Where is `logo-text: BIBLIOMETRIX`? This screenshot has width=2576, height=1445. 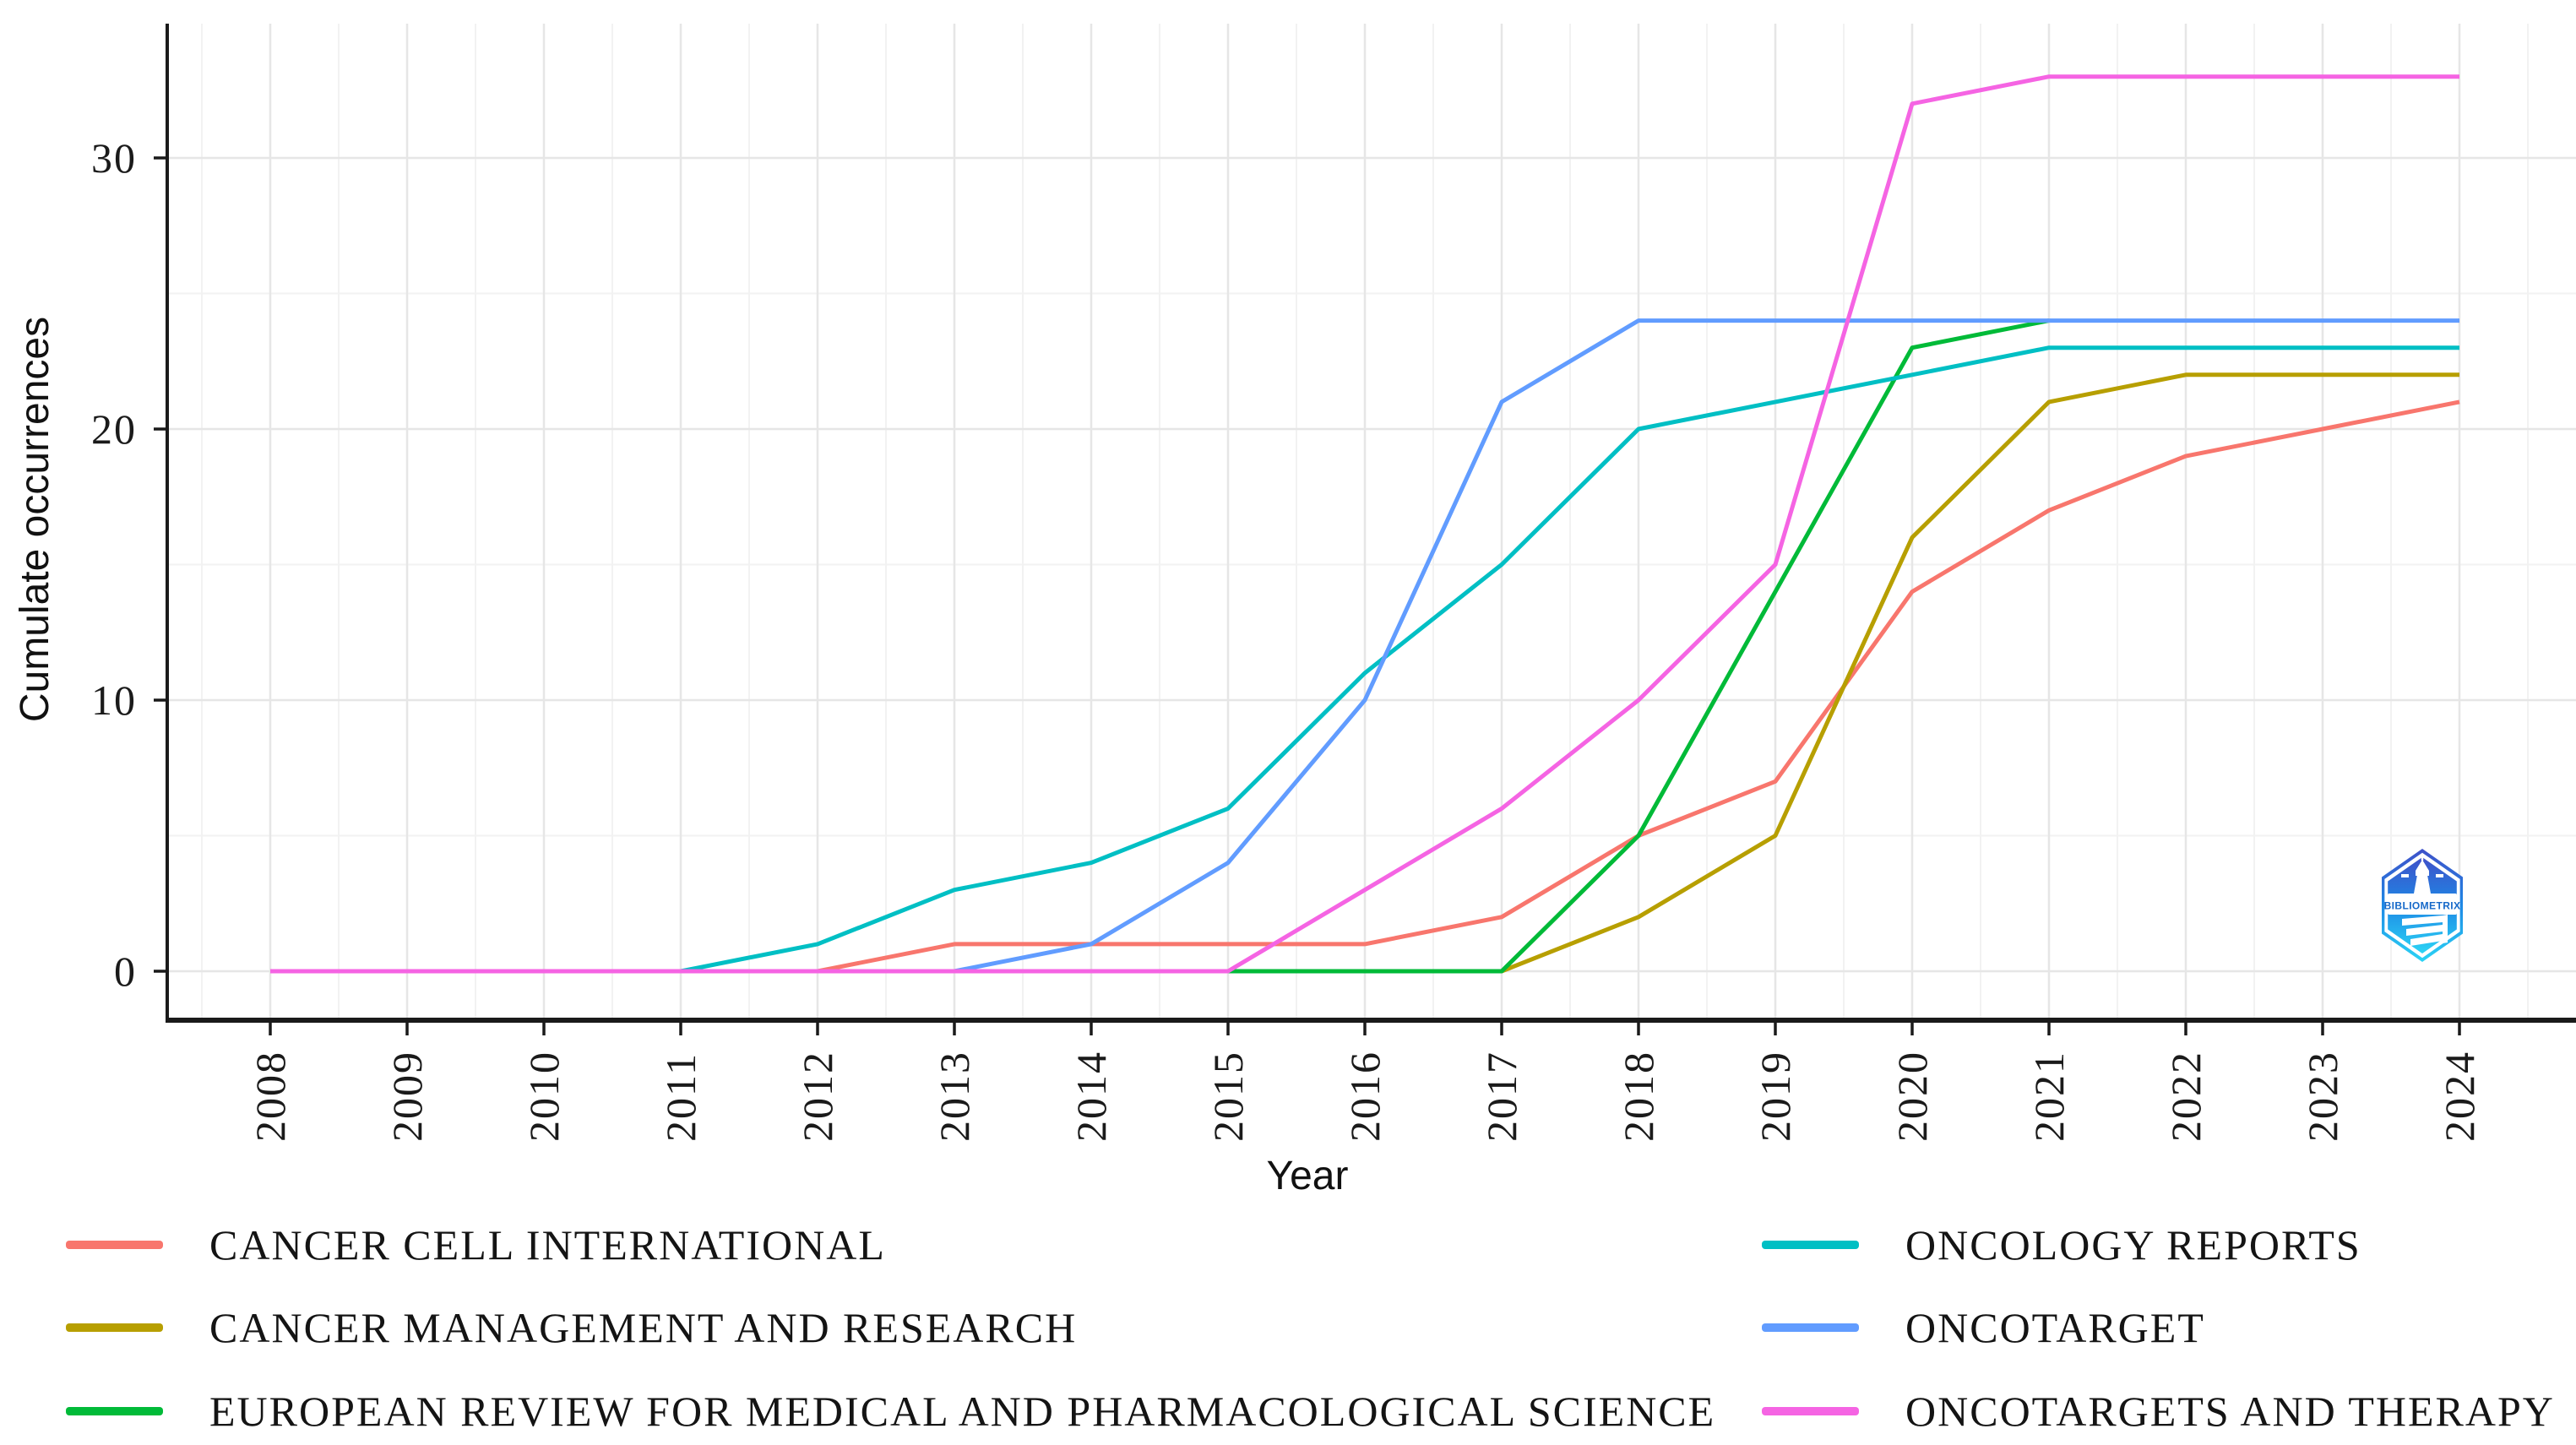 logo-text: BIBLIOMETRIX is located at coordinates (2422, 906).